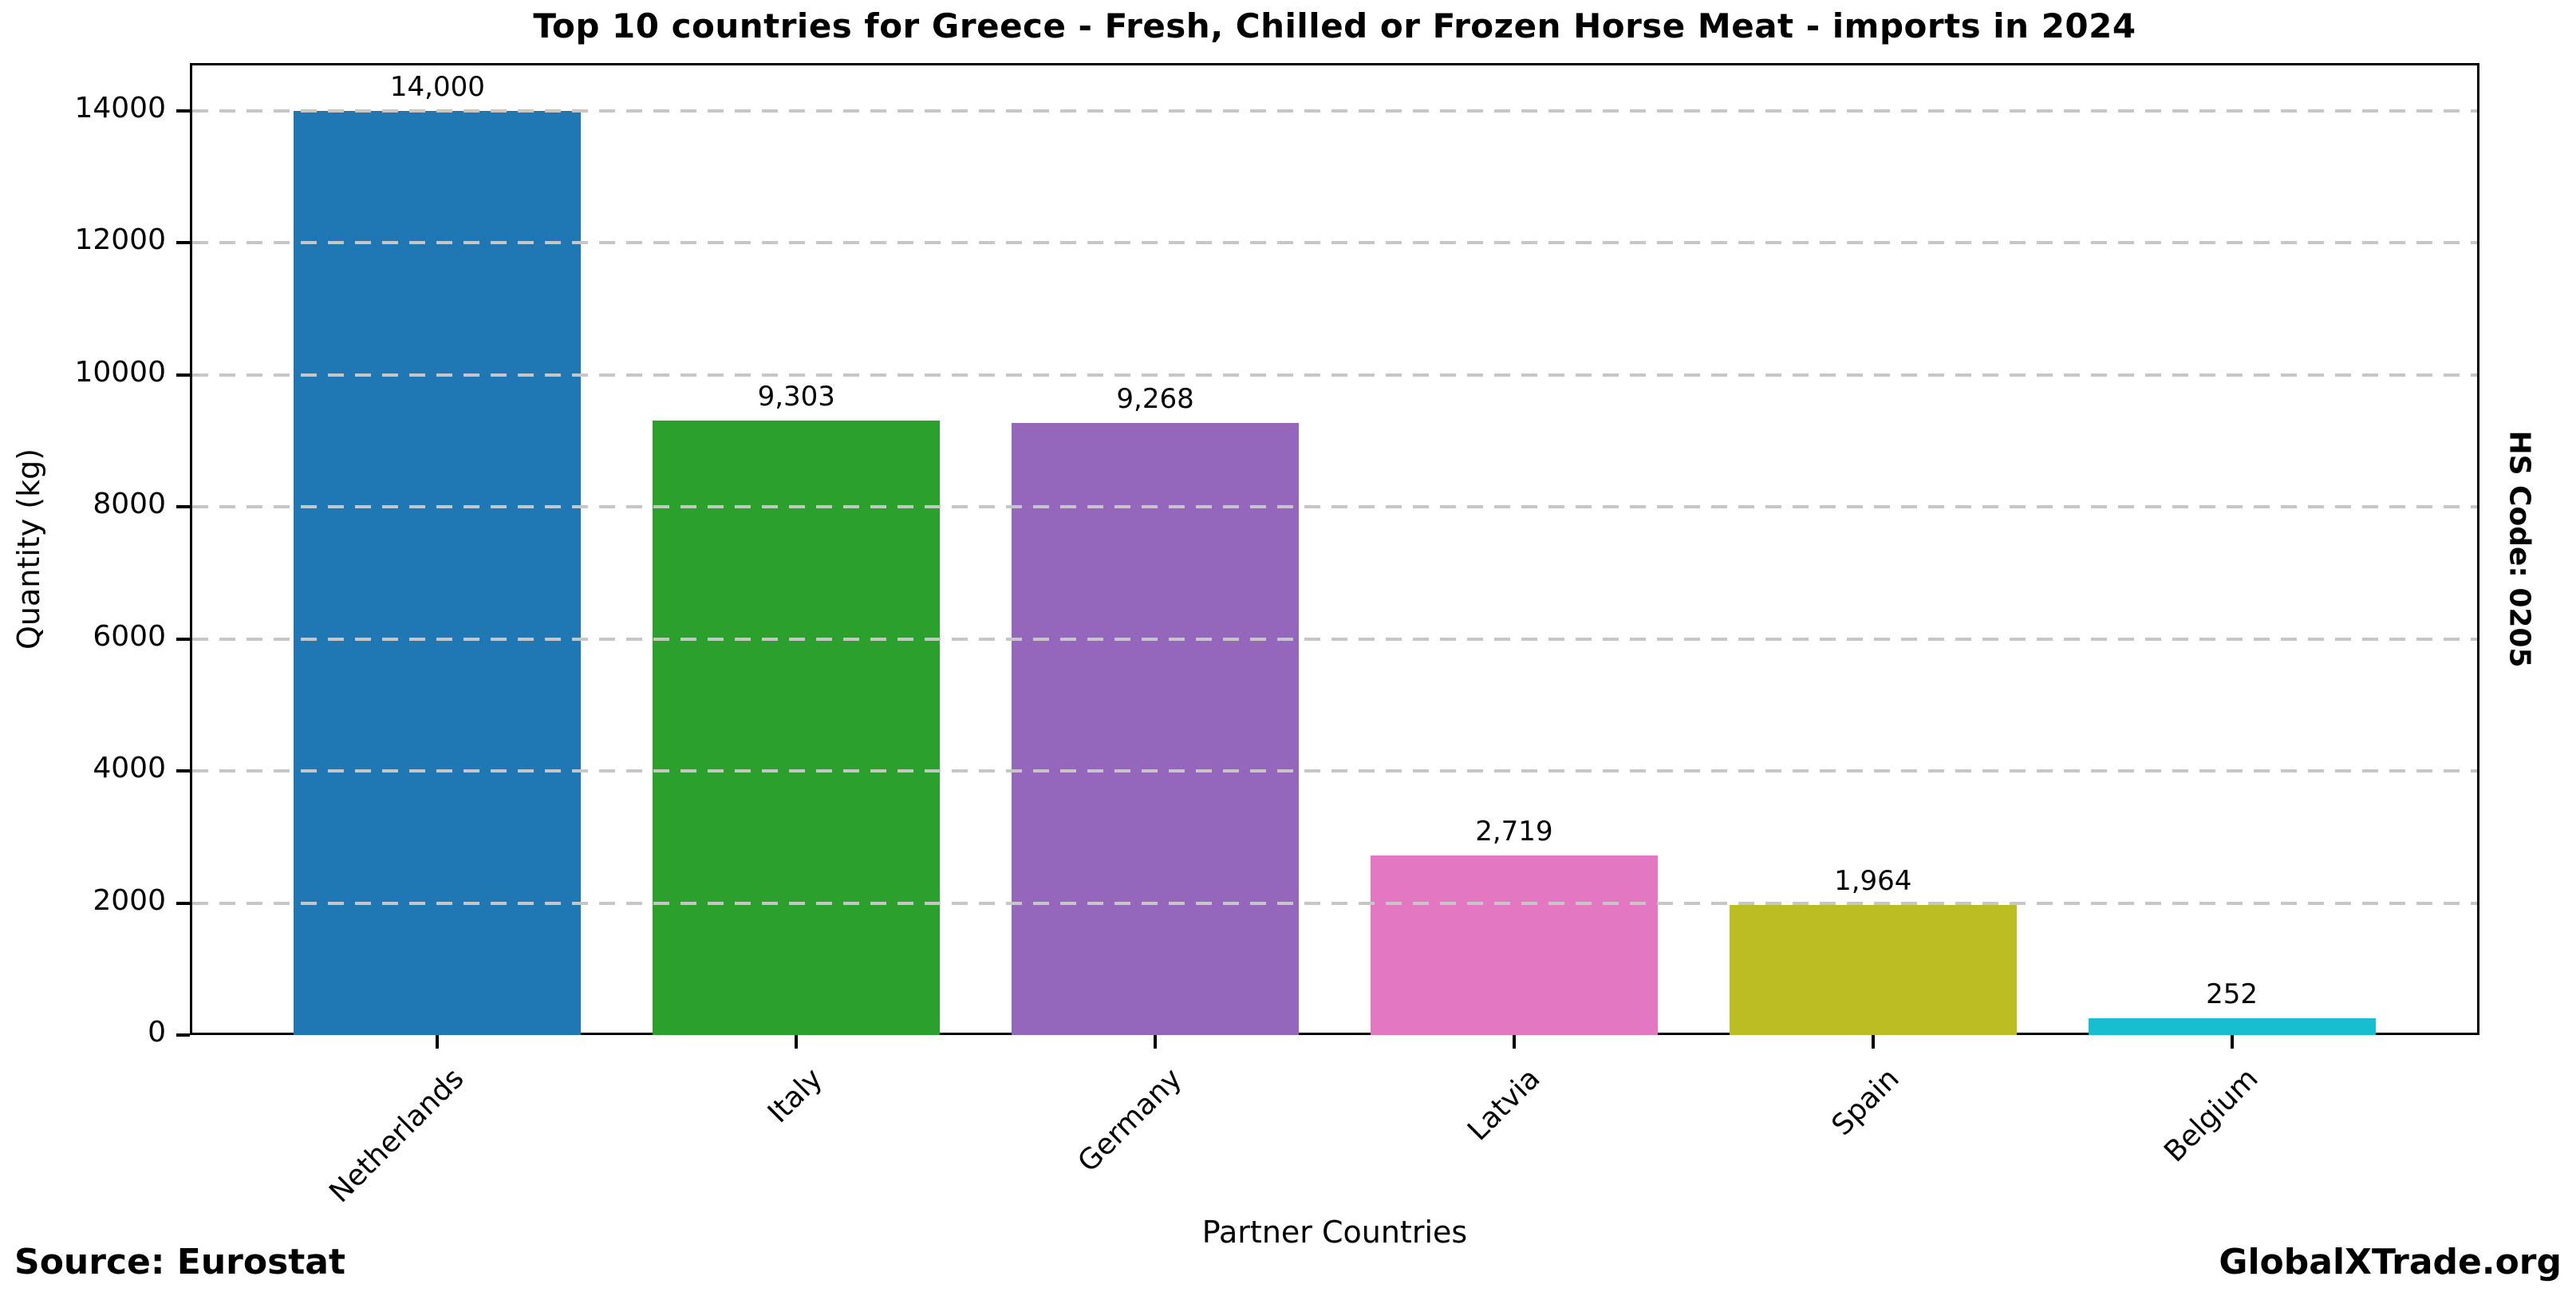 The image size is (2576, 1296). I want to click on x-tick-label-text-netherlands: Netherlands, so click(397, 1136).